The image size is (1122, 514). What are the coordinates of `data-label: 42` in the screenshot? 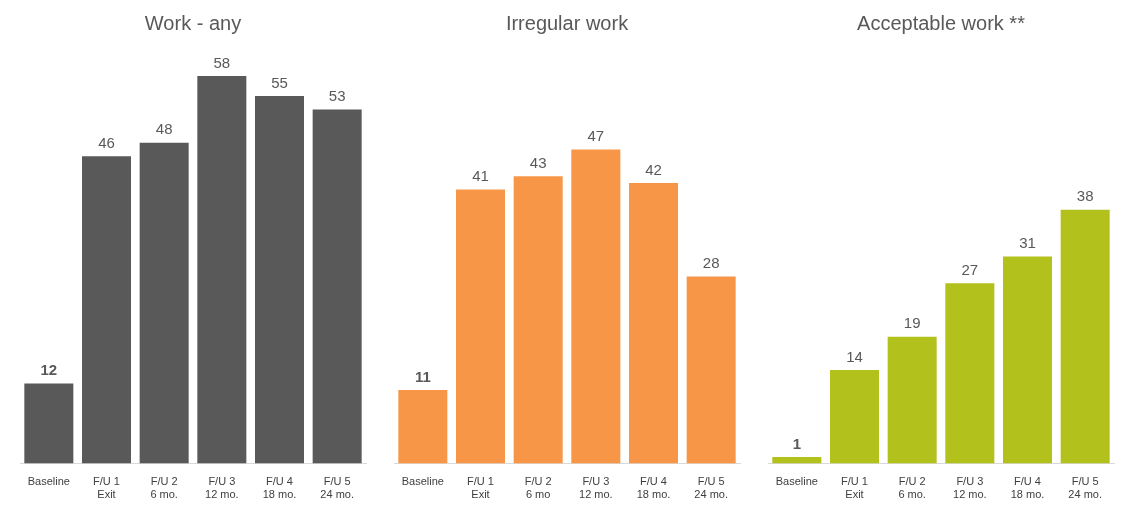 It's located at (653, 169).